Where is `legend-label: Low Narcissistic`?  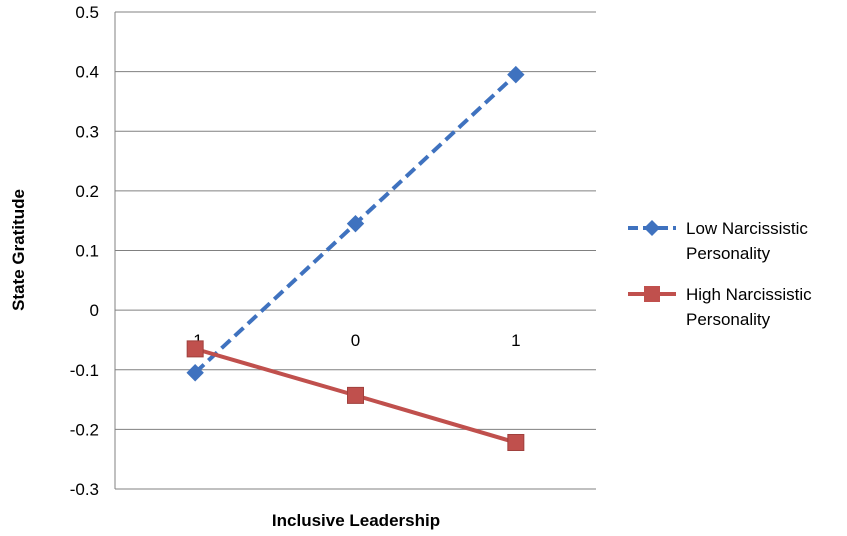
legend-label: Low Narcissistic is located at coordinates (747, 228).